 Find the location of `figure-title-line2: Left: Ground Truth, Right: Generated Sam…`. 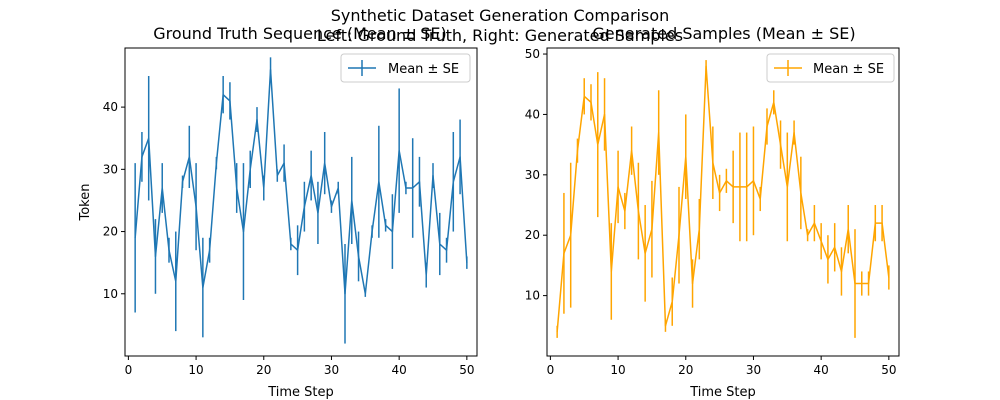

figure-title-line2: Left: Ground Truth, Right: Generated Sam… is located at coordinates (500, 35).